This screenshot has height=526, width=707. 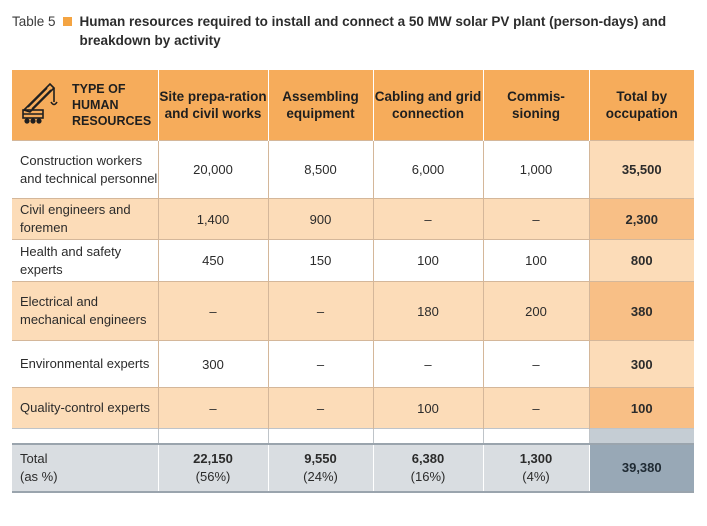 I want to click on row-category: Civil engineers and foremen, so click(x=85, y=219).